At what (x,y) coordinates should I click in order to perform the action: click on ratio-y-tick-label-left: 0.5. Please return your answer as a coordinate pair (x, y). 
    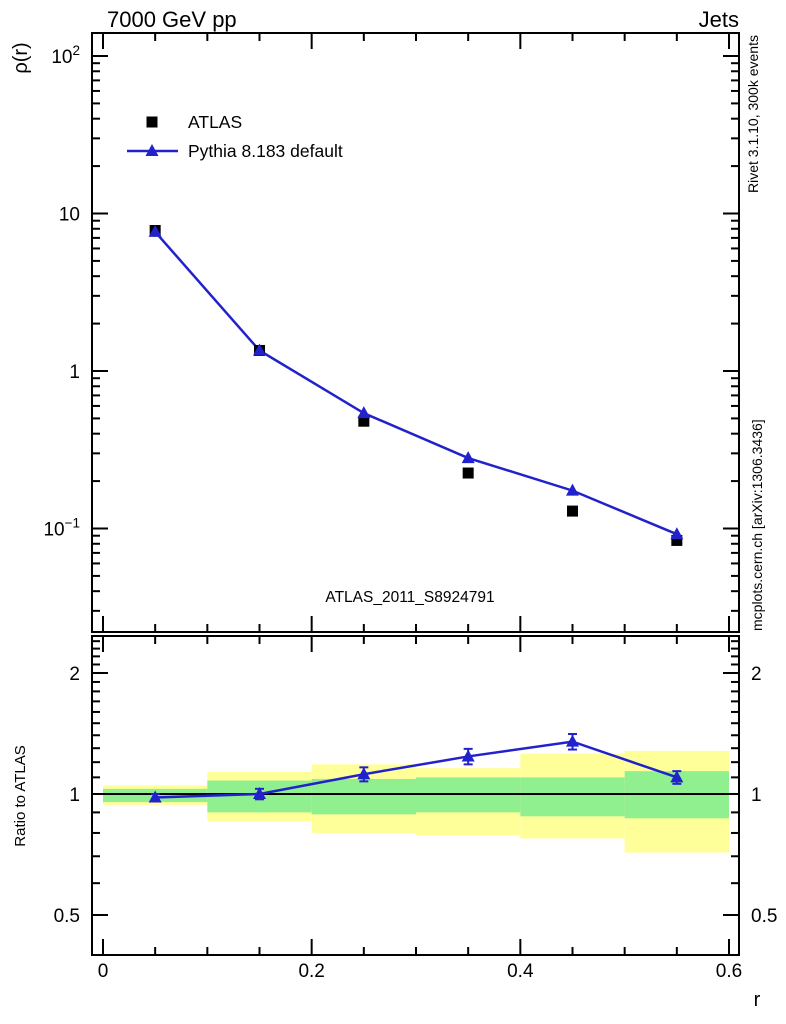
    Looking at the image, I should click on (67, 916).